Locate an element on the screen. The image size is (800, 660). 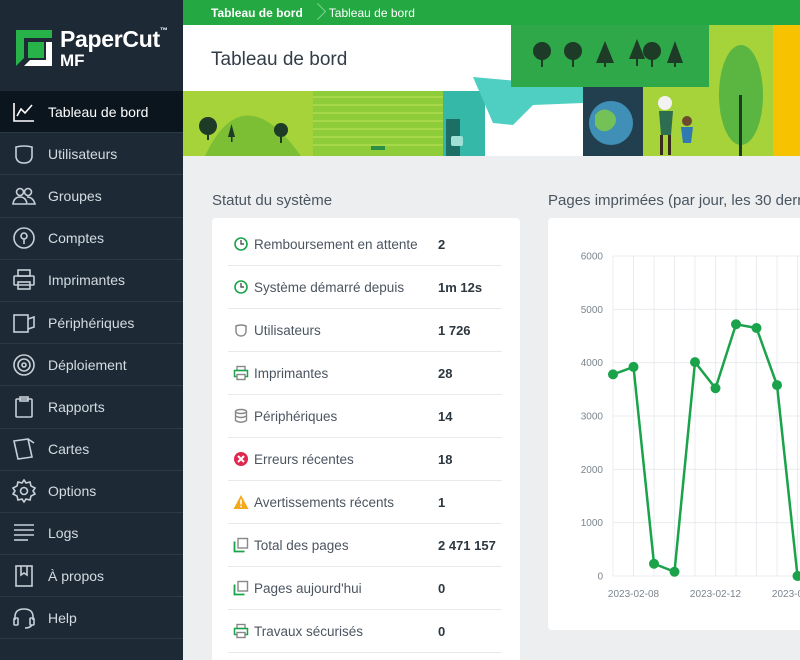
status-value: 18 is located at coordinates (445, 459).